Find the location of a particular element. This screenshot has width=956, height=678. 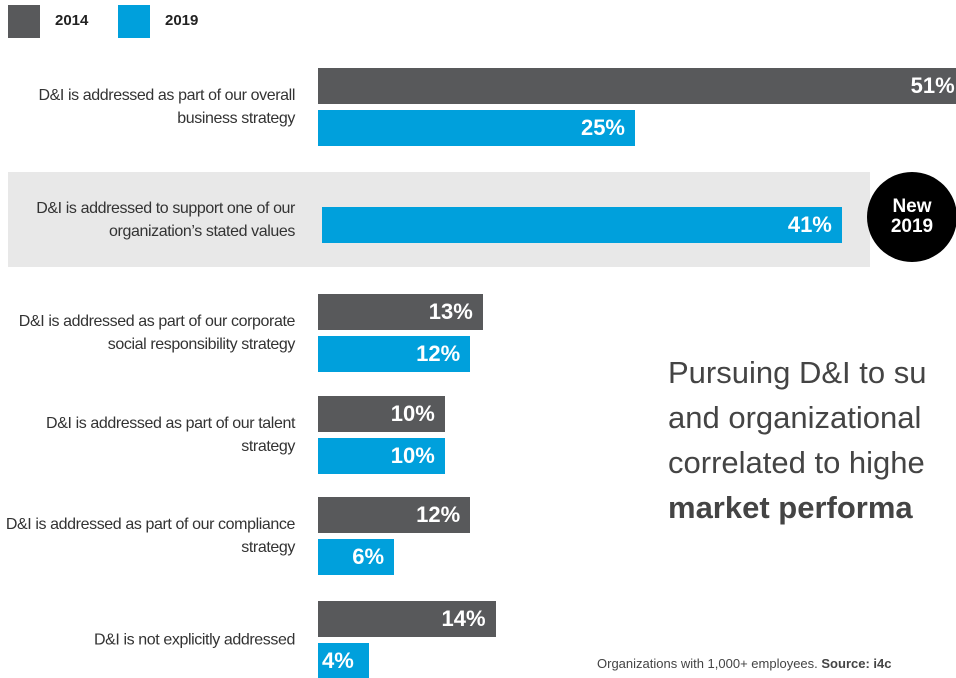

bar: 4% is located at coordinates (343, 660).